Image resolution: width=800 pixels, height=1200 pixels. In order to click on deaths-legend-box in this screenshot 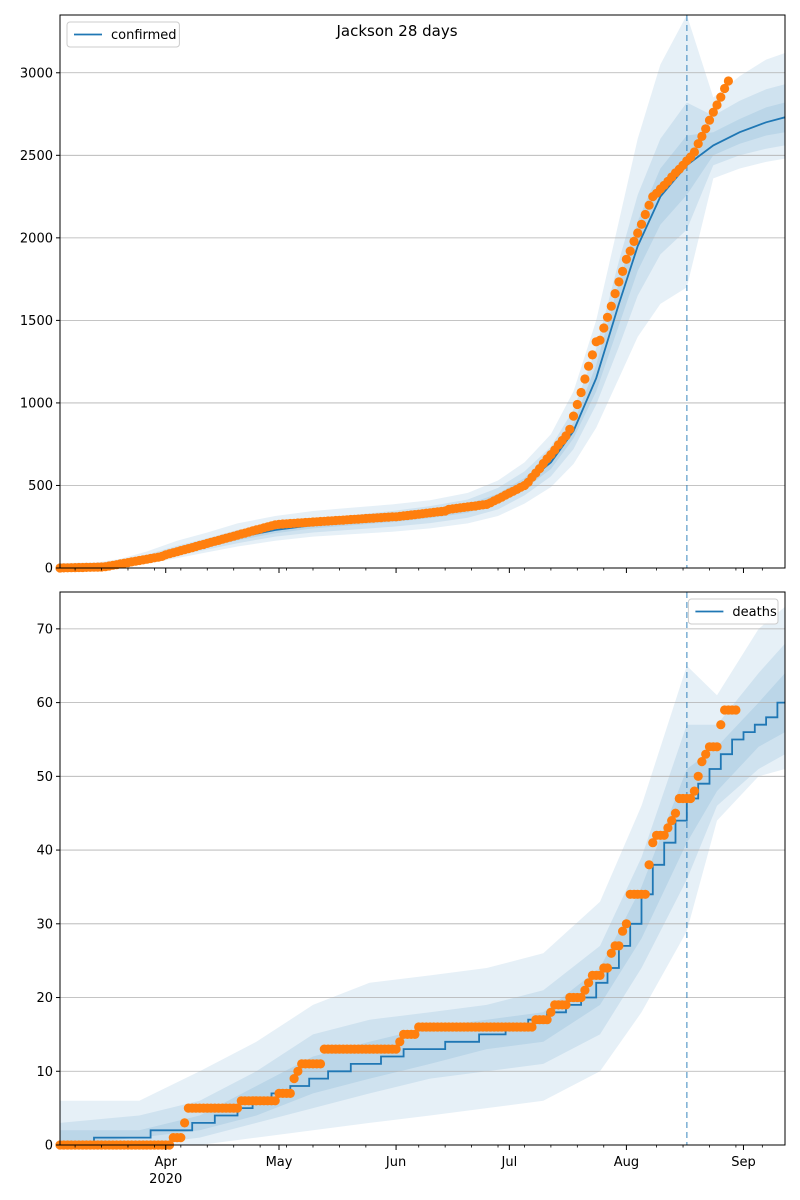, I will do `click(733, 611)`.